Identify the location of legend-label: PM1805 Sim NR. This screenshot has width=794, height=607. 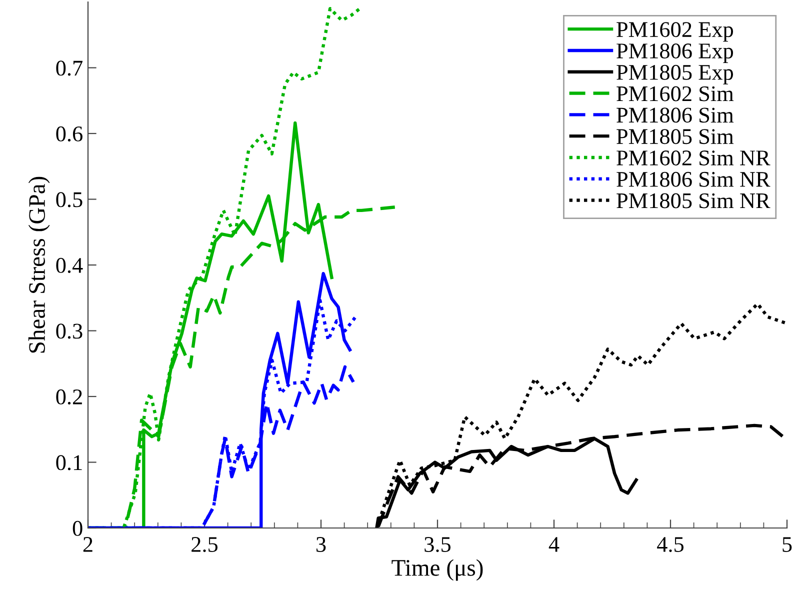
(693, 200).